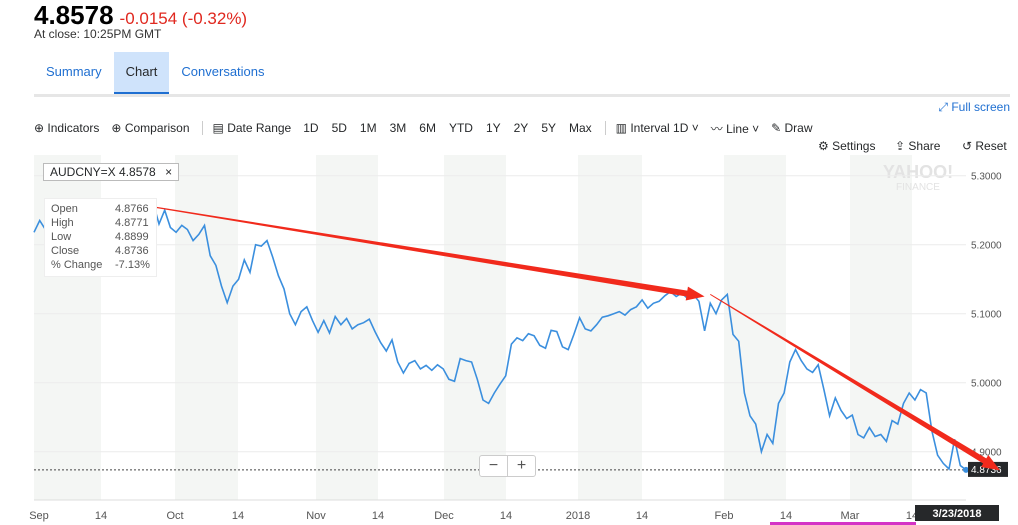 The image size is (1018, 525). What do you see at coordinates (778, 128) in the screenshot?
I see `pencil-icon: ✎` at bounding box center [778, 128].